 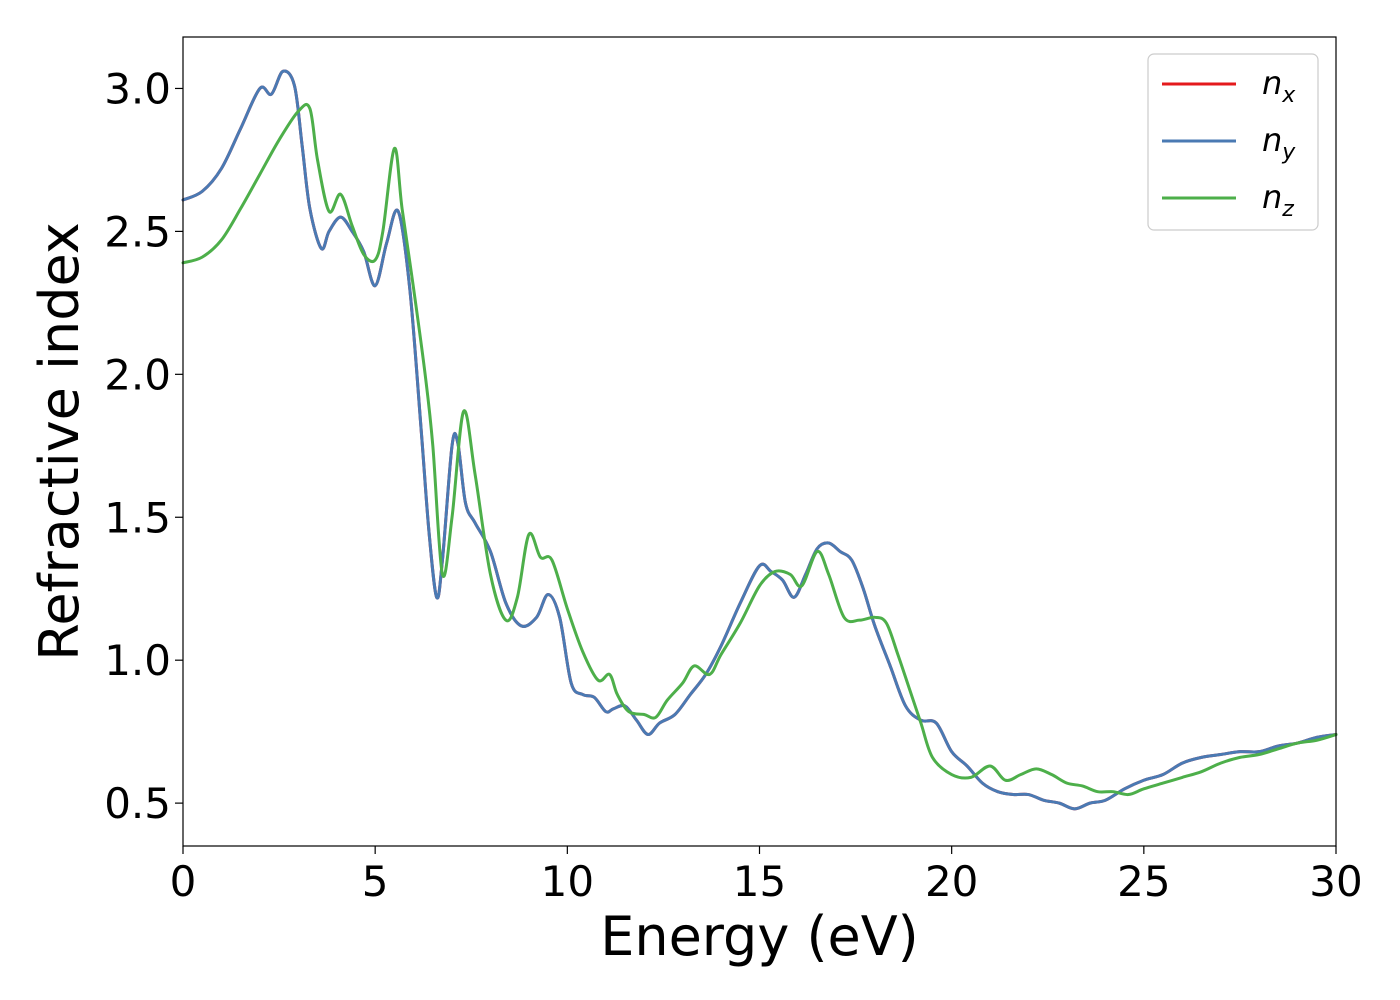 I want to click on x-tick-label: 20, so click(x=951, y=881).